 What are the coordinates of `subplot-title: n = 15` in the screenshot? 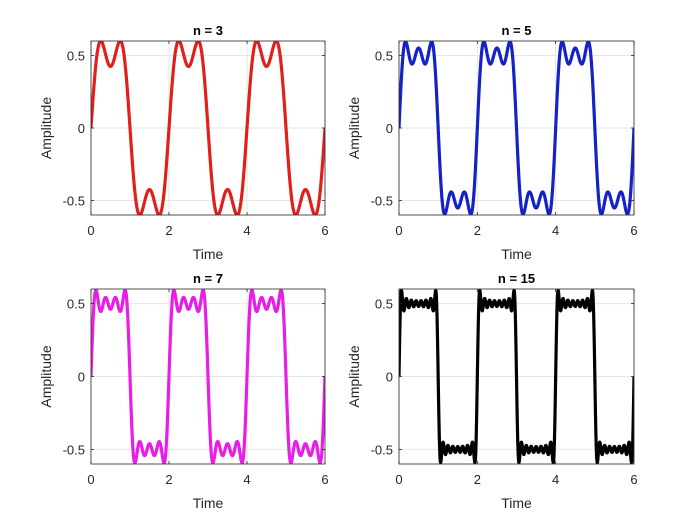 It's located at (516, 278).